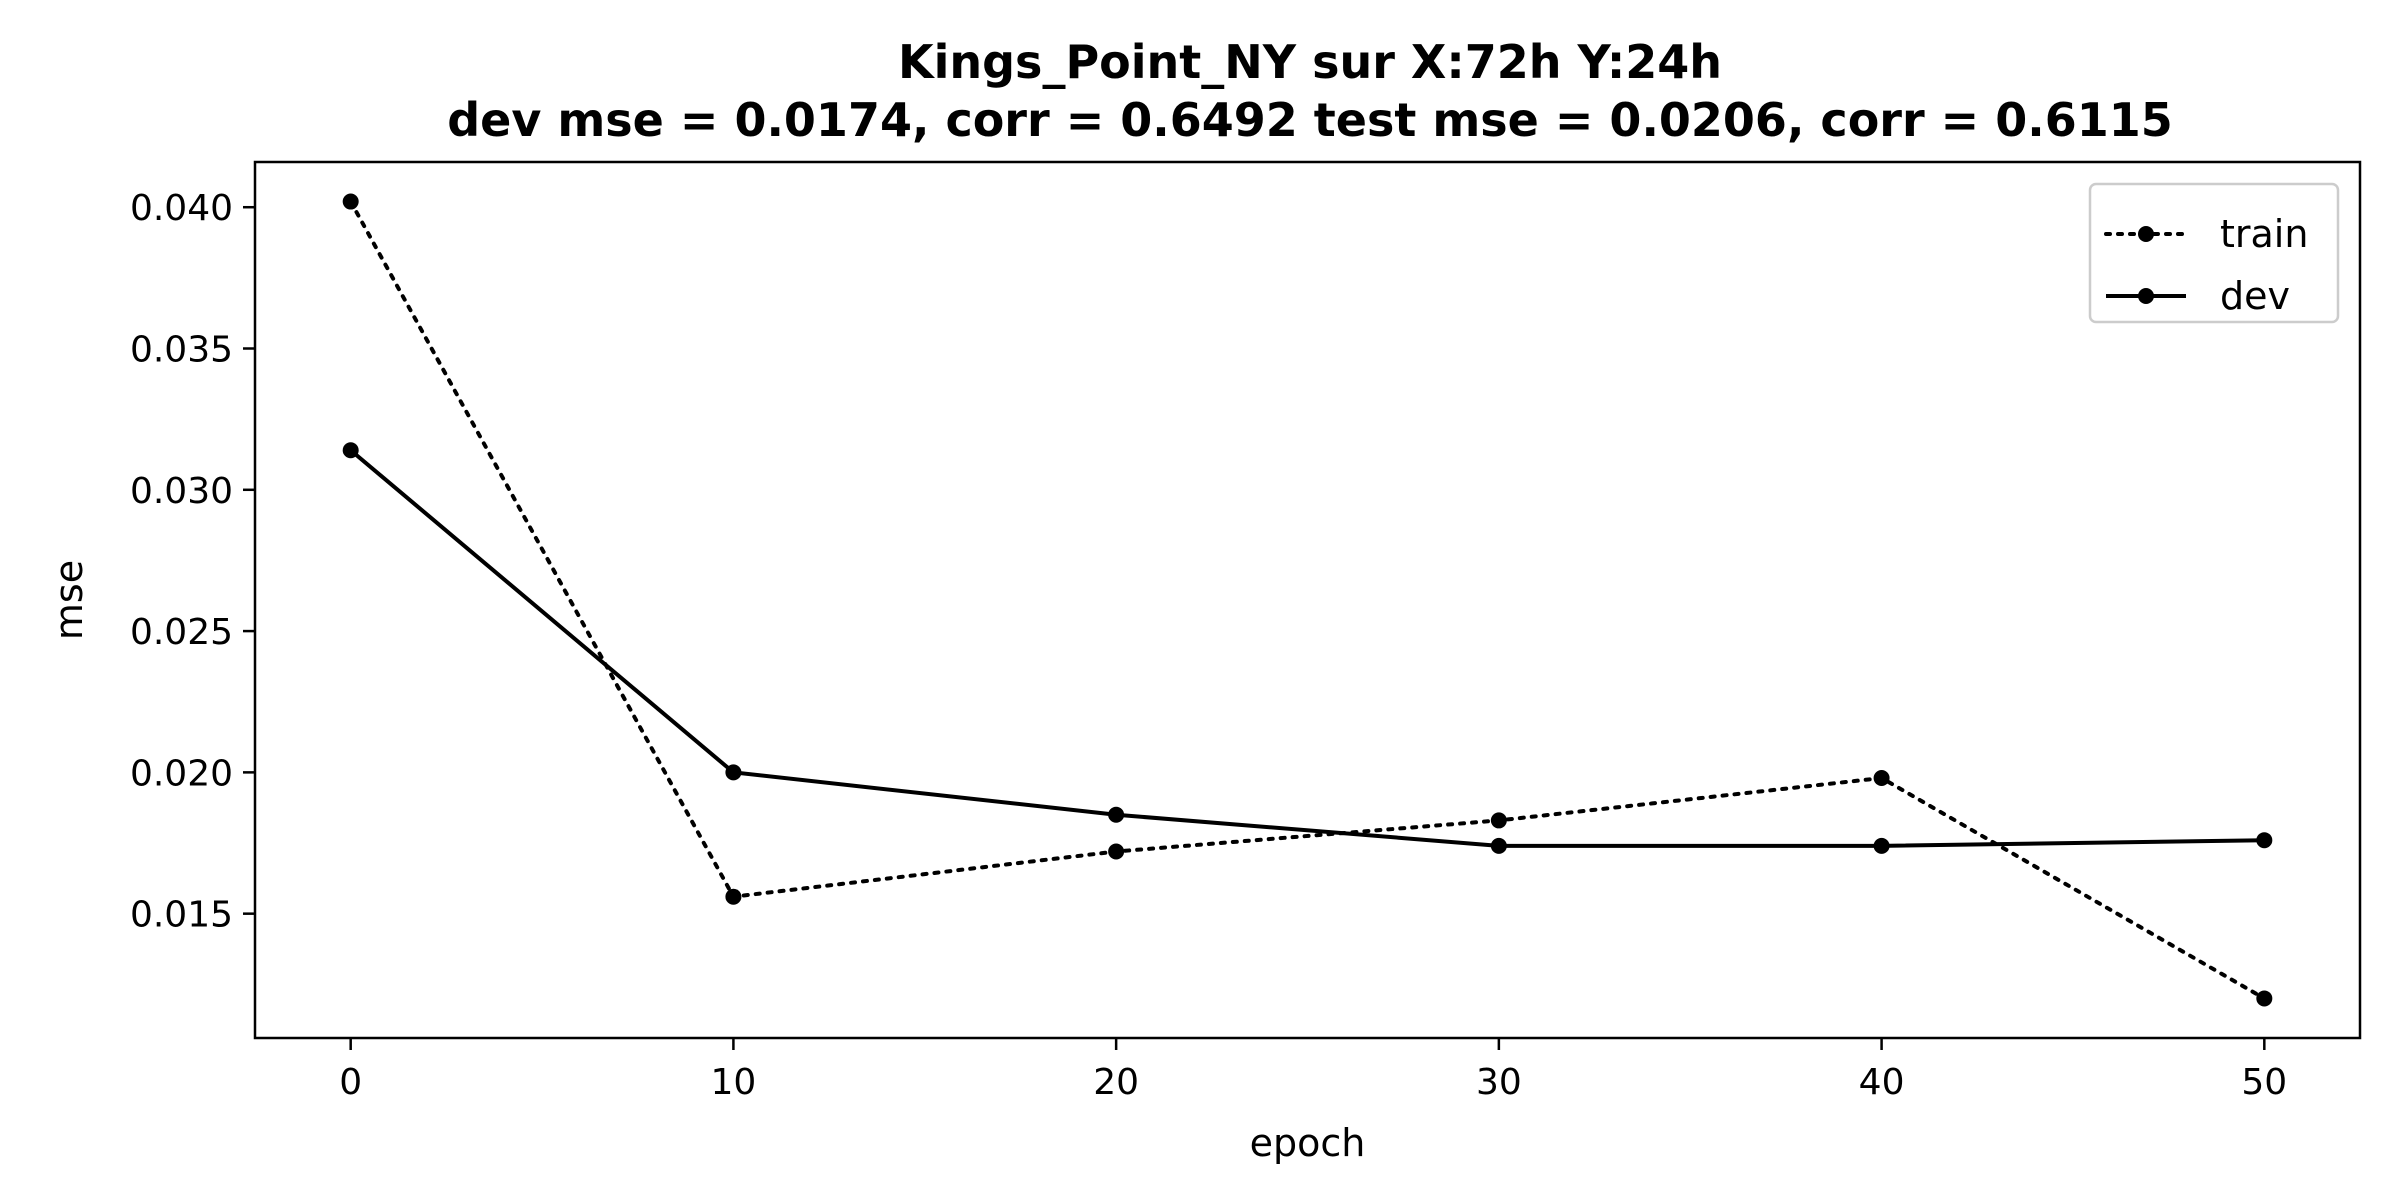 The height and width of the screenshot is (1200, 2400). Describe the element at coordinates (69, 600) in the screenshot. I see `y-axis-label: mse` at that location.